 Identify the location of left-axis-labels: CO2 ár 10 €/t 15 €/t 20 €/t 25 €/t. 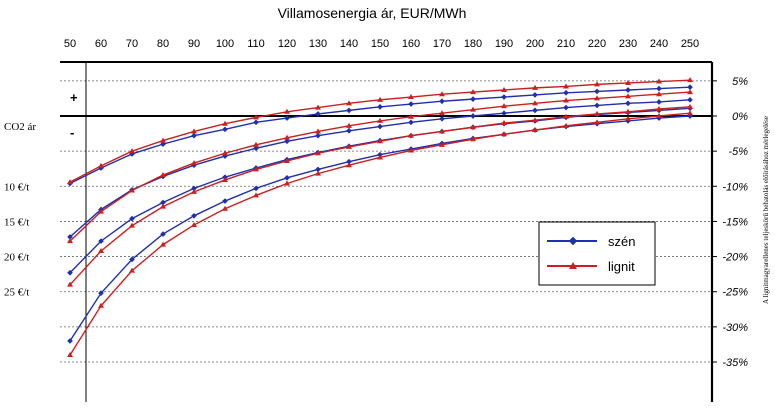
(20, 210).